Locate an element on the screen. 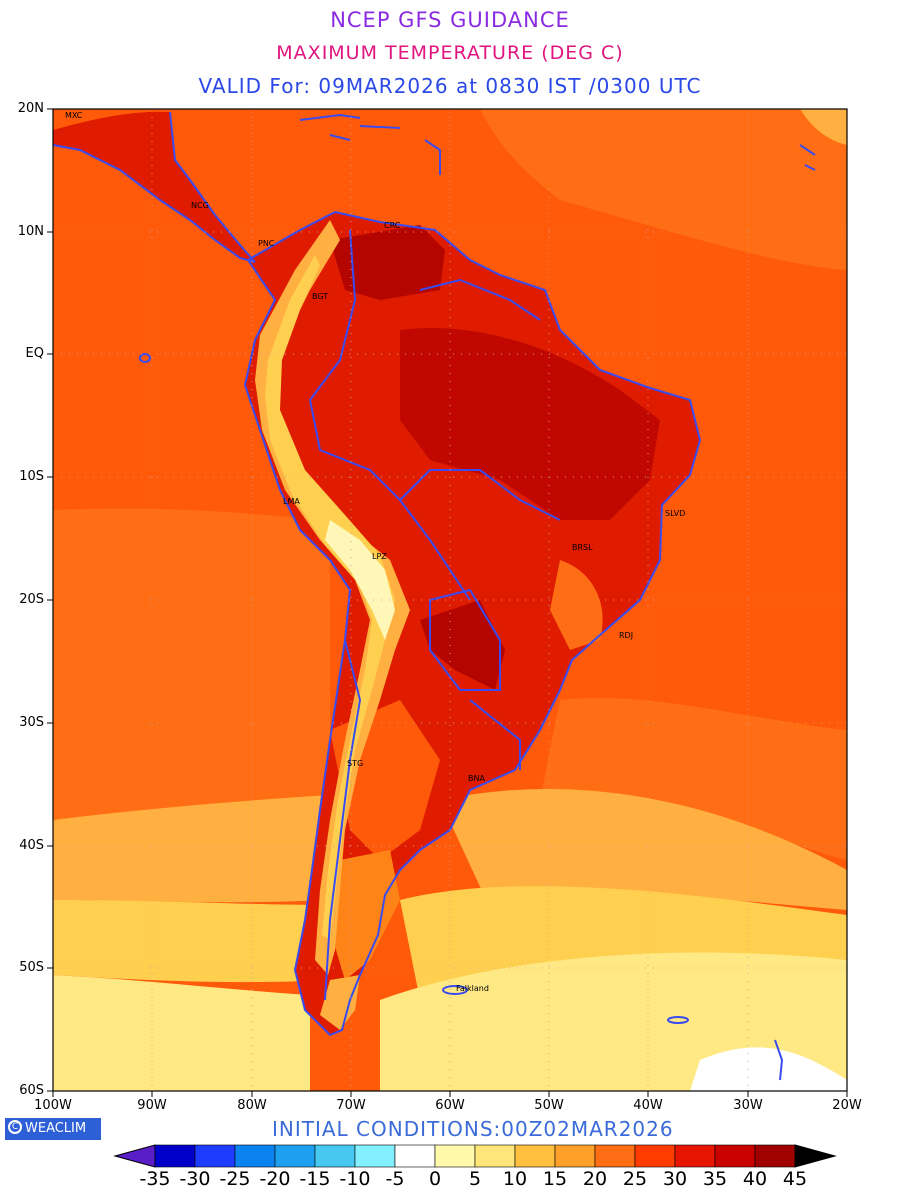  colorbar-tick-label: -35 is located at coordinates (155, 1179).